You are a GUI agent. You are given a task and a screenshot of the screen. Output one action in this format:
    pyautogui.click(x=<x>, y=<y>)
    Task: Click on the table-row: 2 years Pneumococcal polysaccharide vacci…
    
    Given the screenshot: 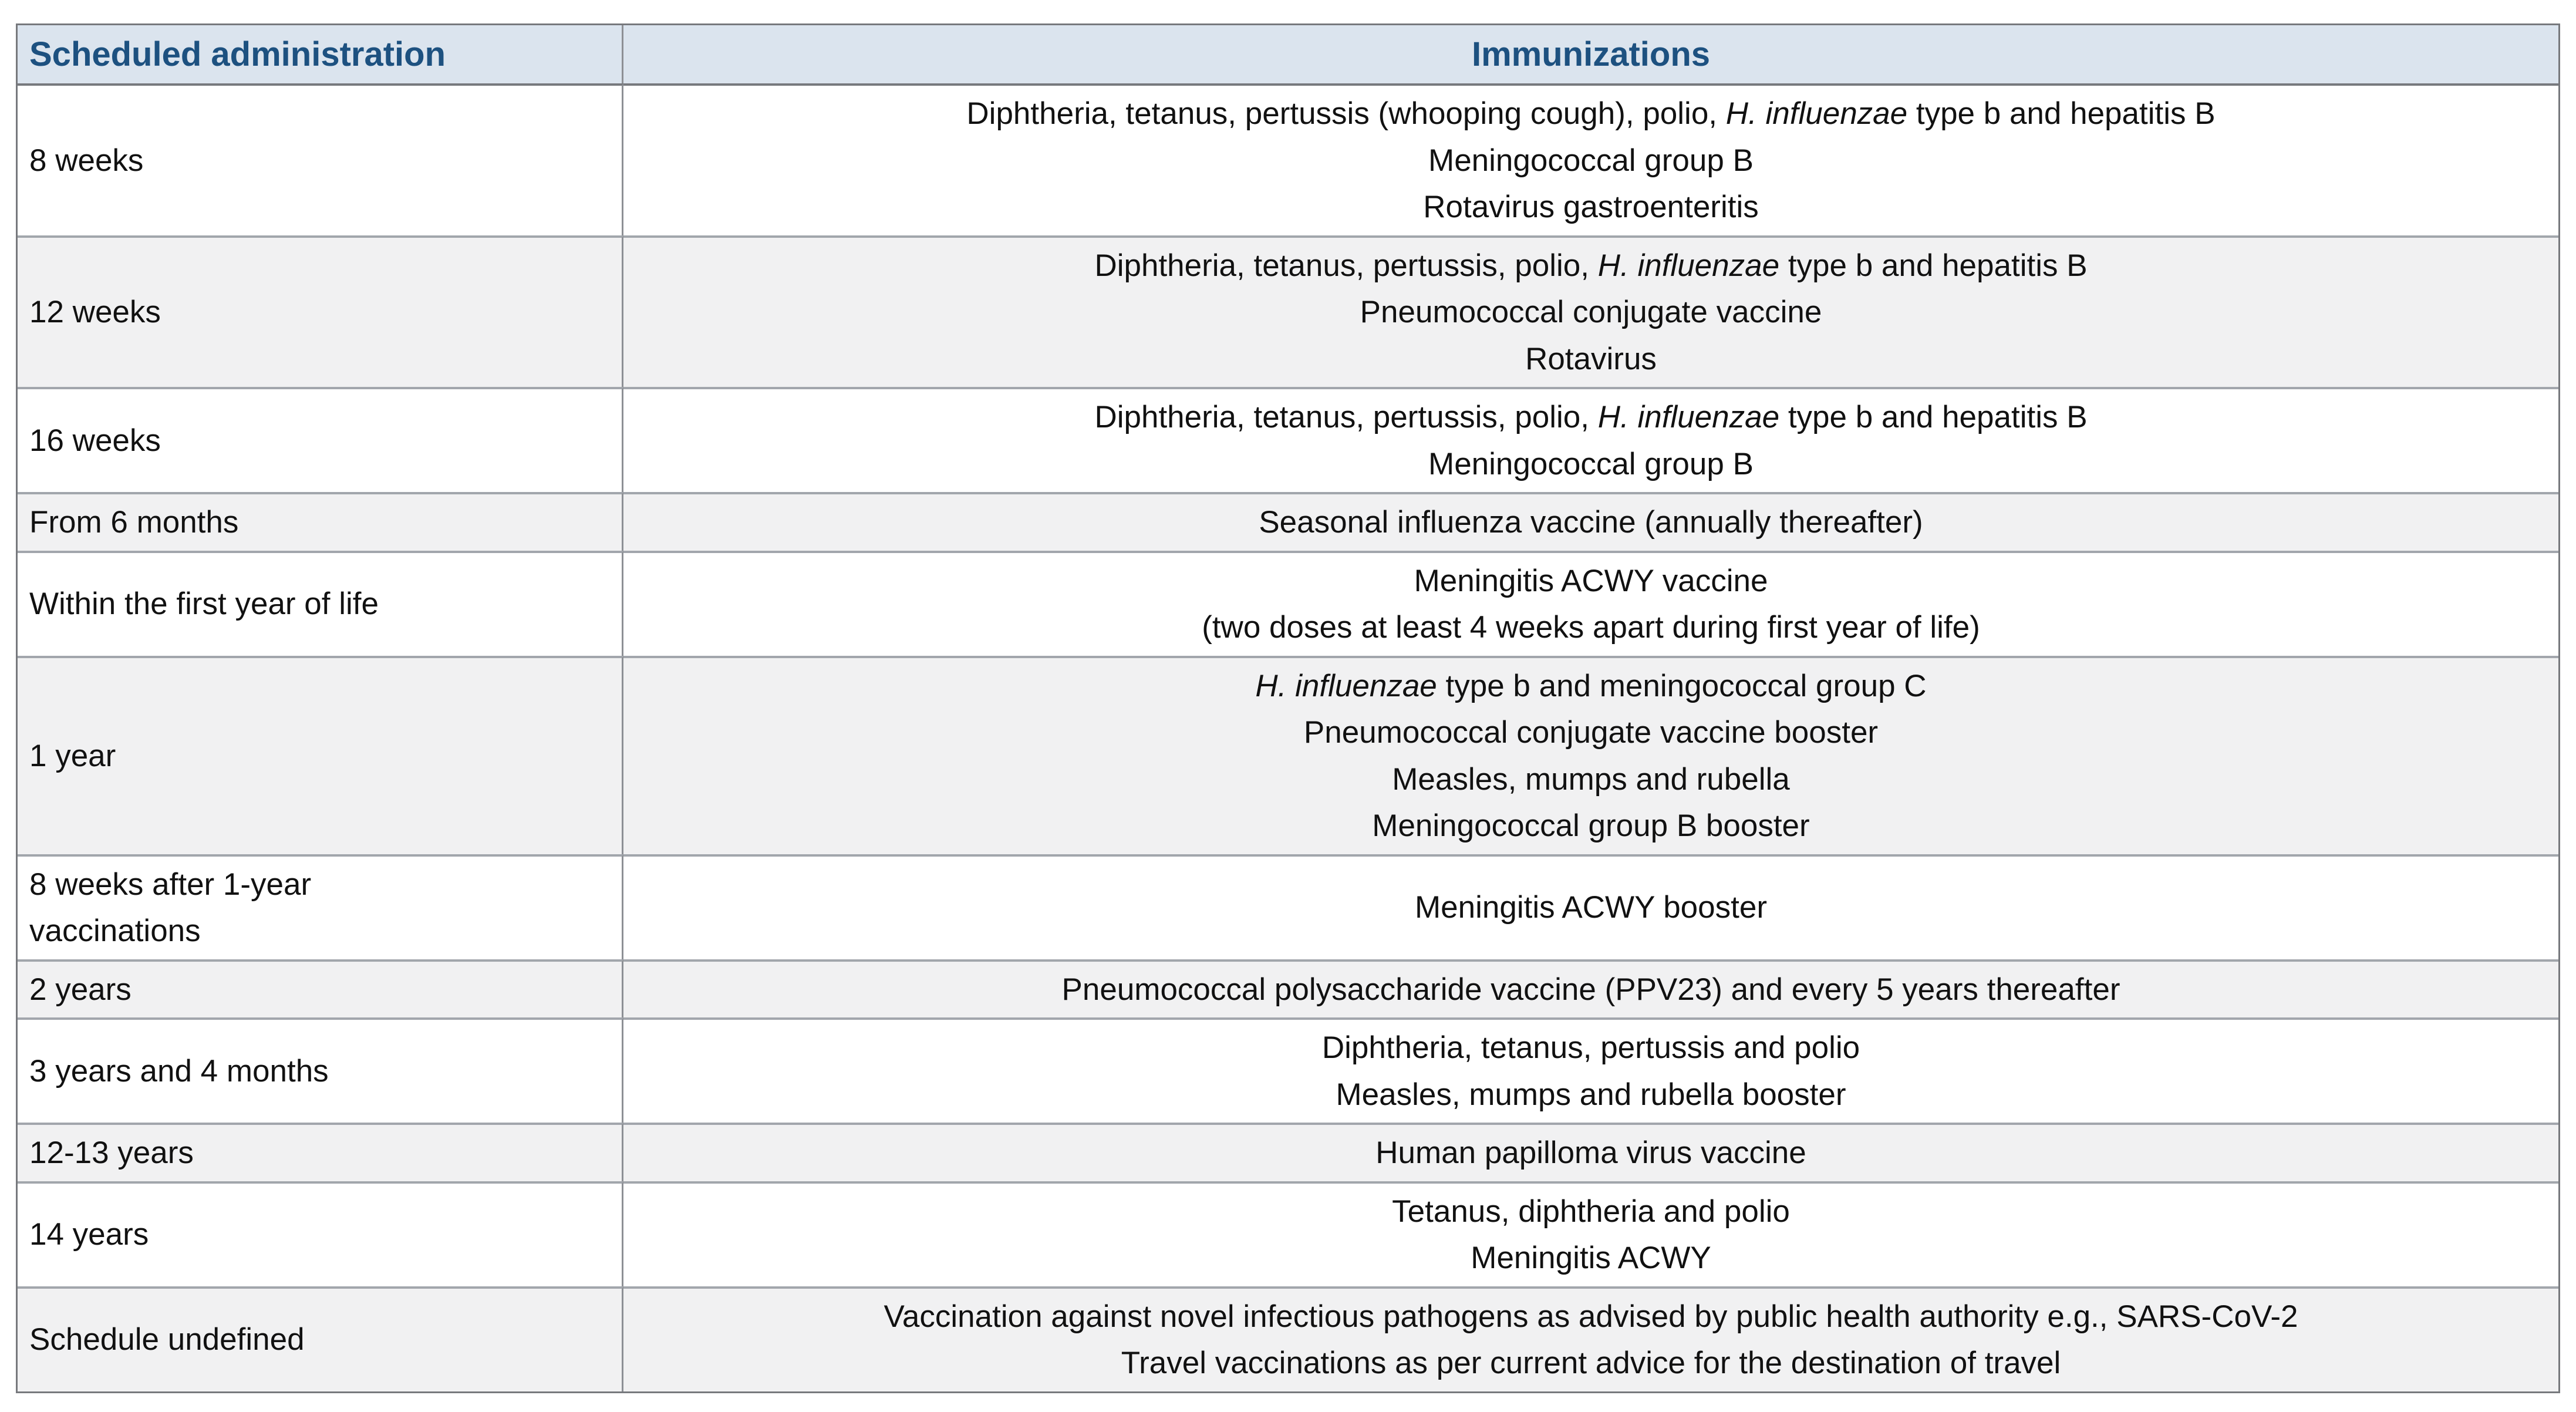 What is the action you would take?
    pyautogui.click(x=1288, y=988)
    